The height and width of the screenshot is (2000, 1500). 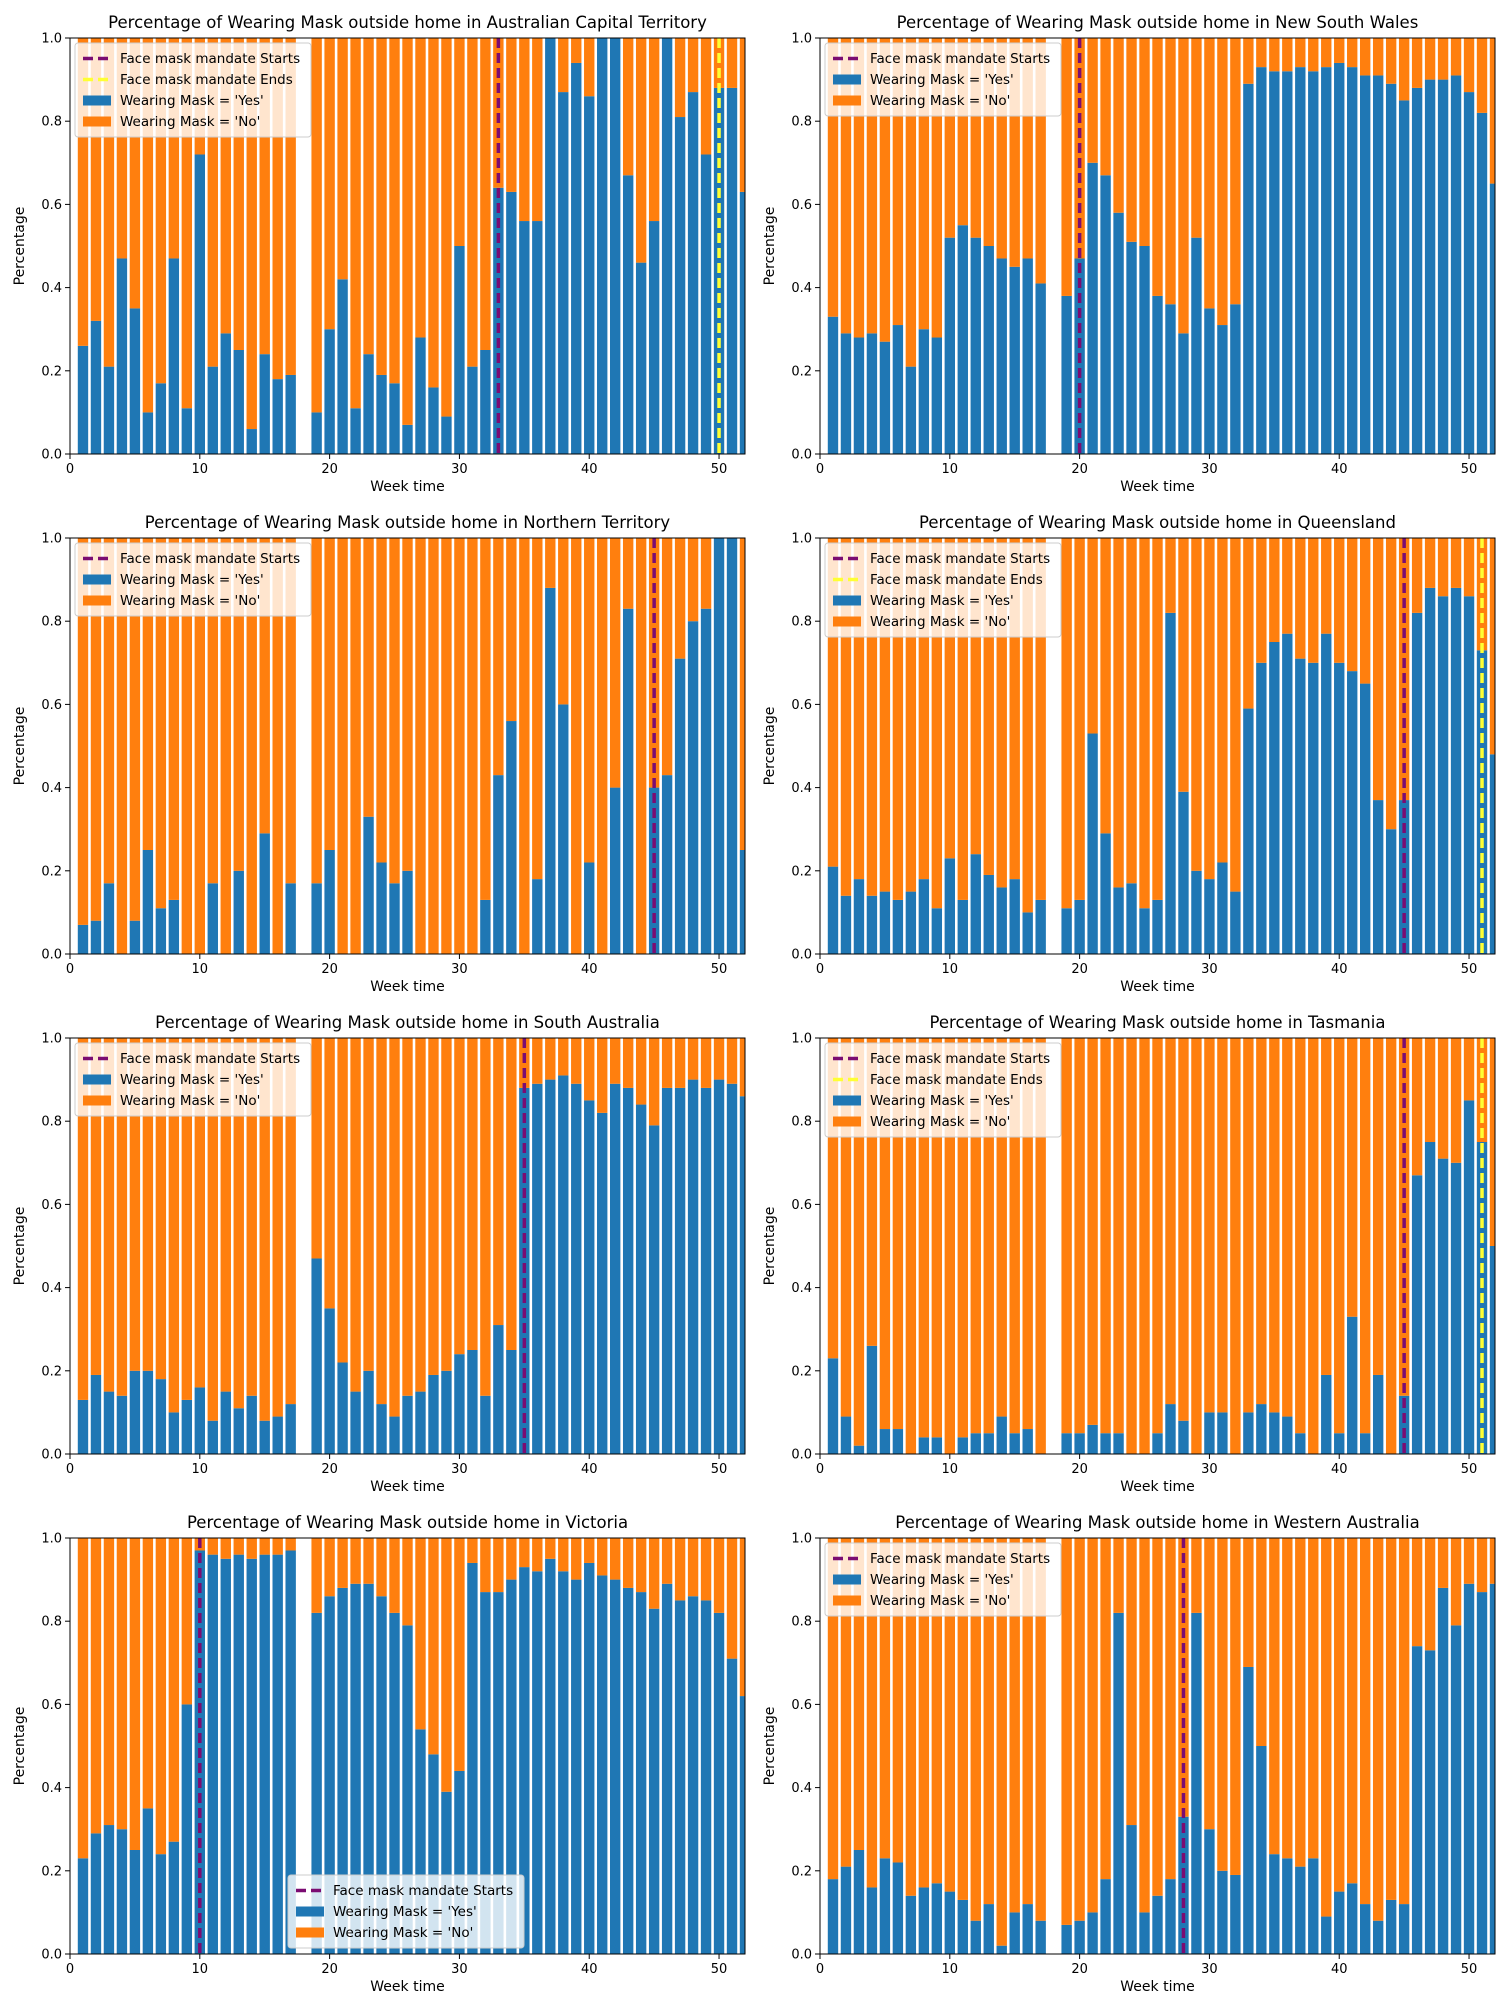 What do you see at coordinates (206, 80) in the screenshot?
I see `legend-item-mandate-end-label: Face mask mandate Ends` at bounding box center [206, 80].